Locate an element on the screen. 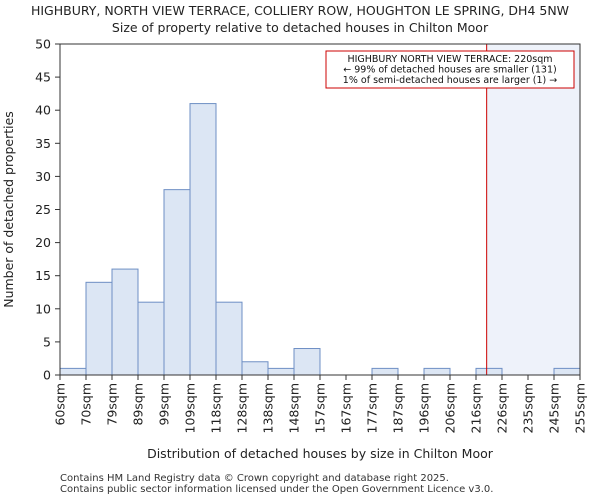  y-tick-label: 0 is located at coordinates (47, 375).